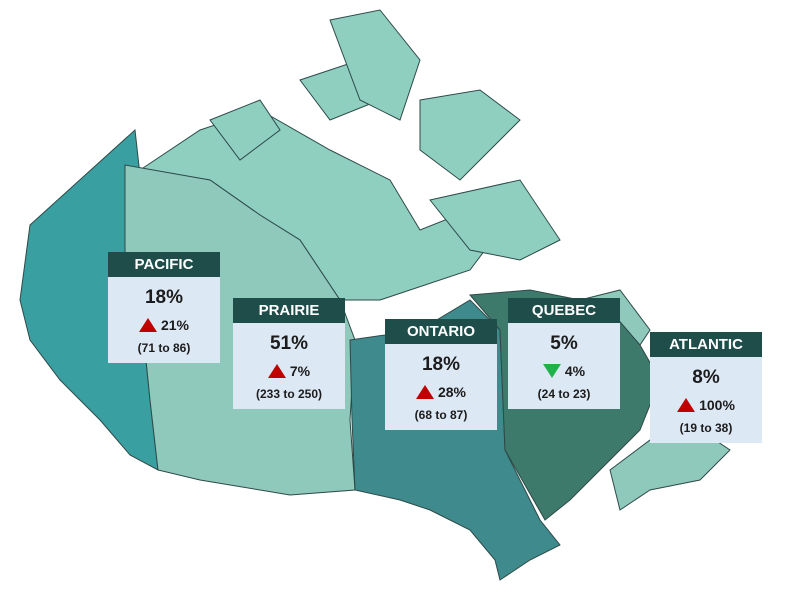  I want to click on change-row: 100%, so click(706, 405).